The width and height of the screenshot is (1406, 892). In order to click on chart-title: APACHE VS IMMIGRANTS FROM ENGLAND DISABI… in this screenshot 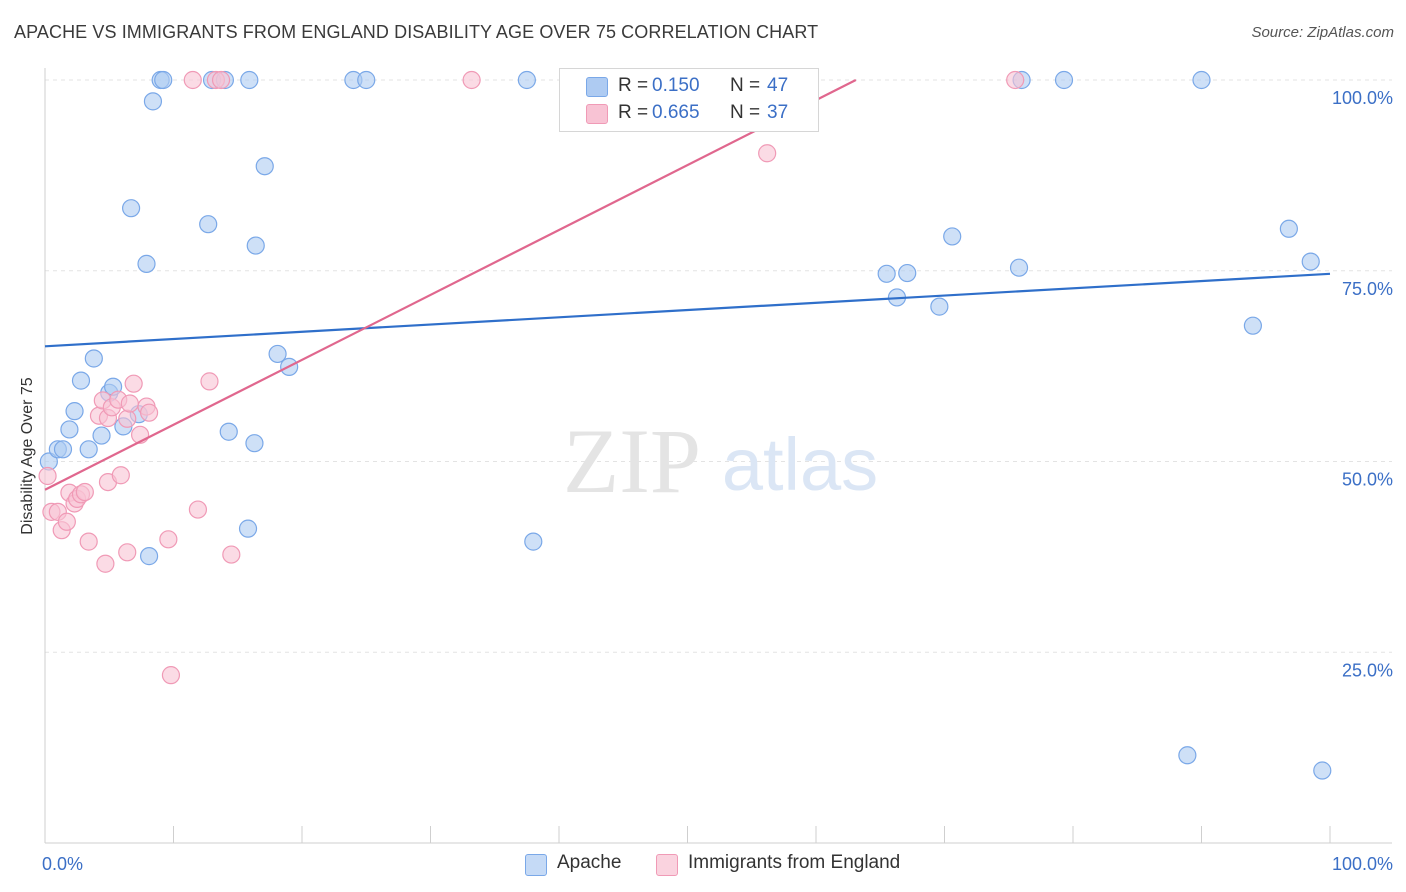, I will do `click(416, 32)`.